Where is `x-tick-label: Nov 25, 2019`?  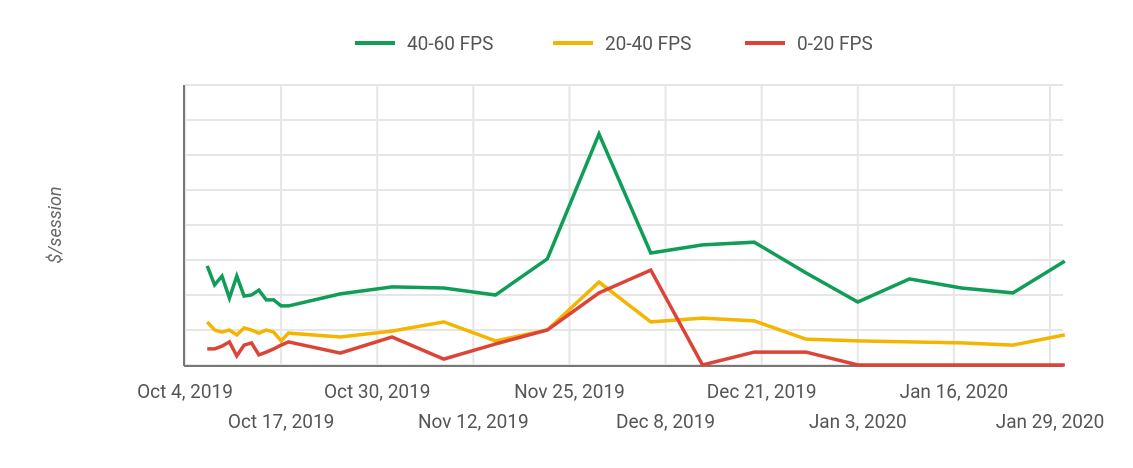
x-tick-label: Nov 25, 2019 is located at coordinates (569, 391).